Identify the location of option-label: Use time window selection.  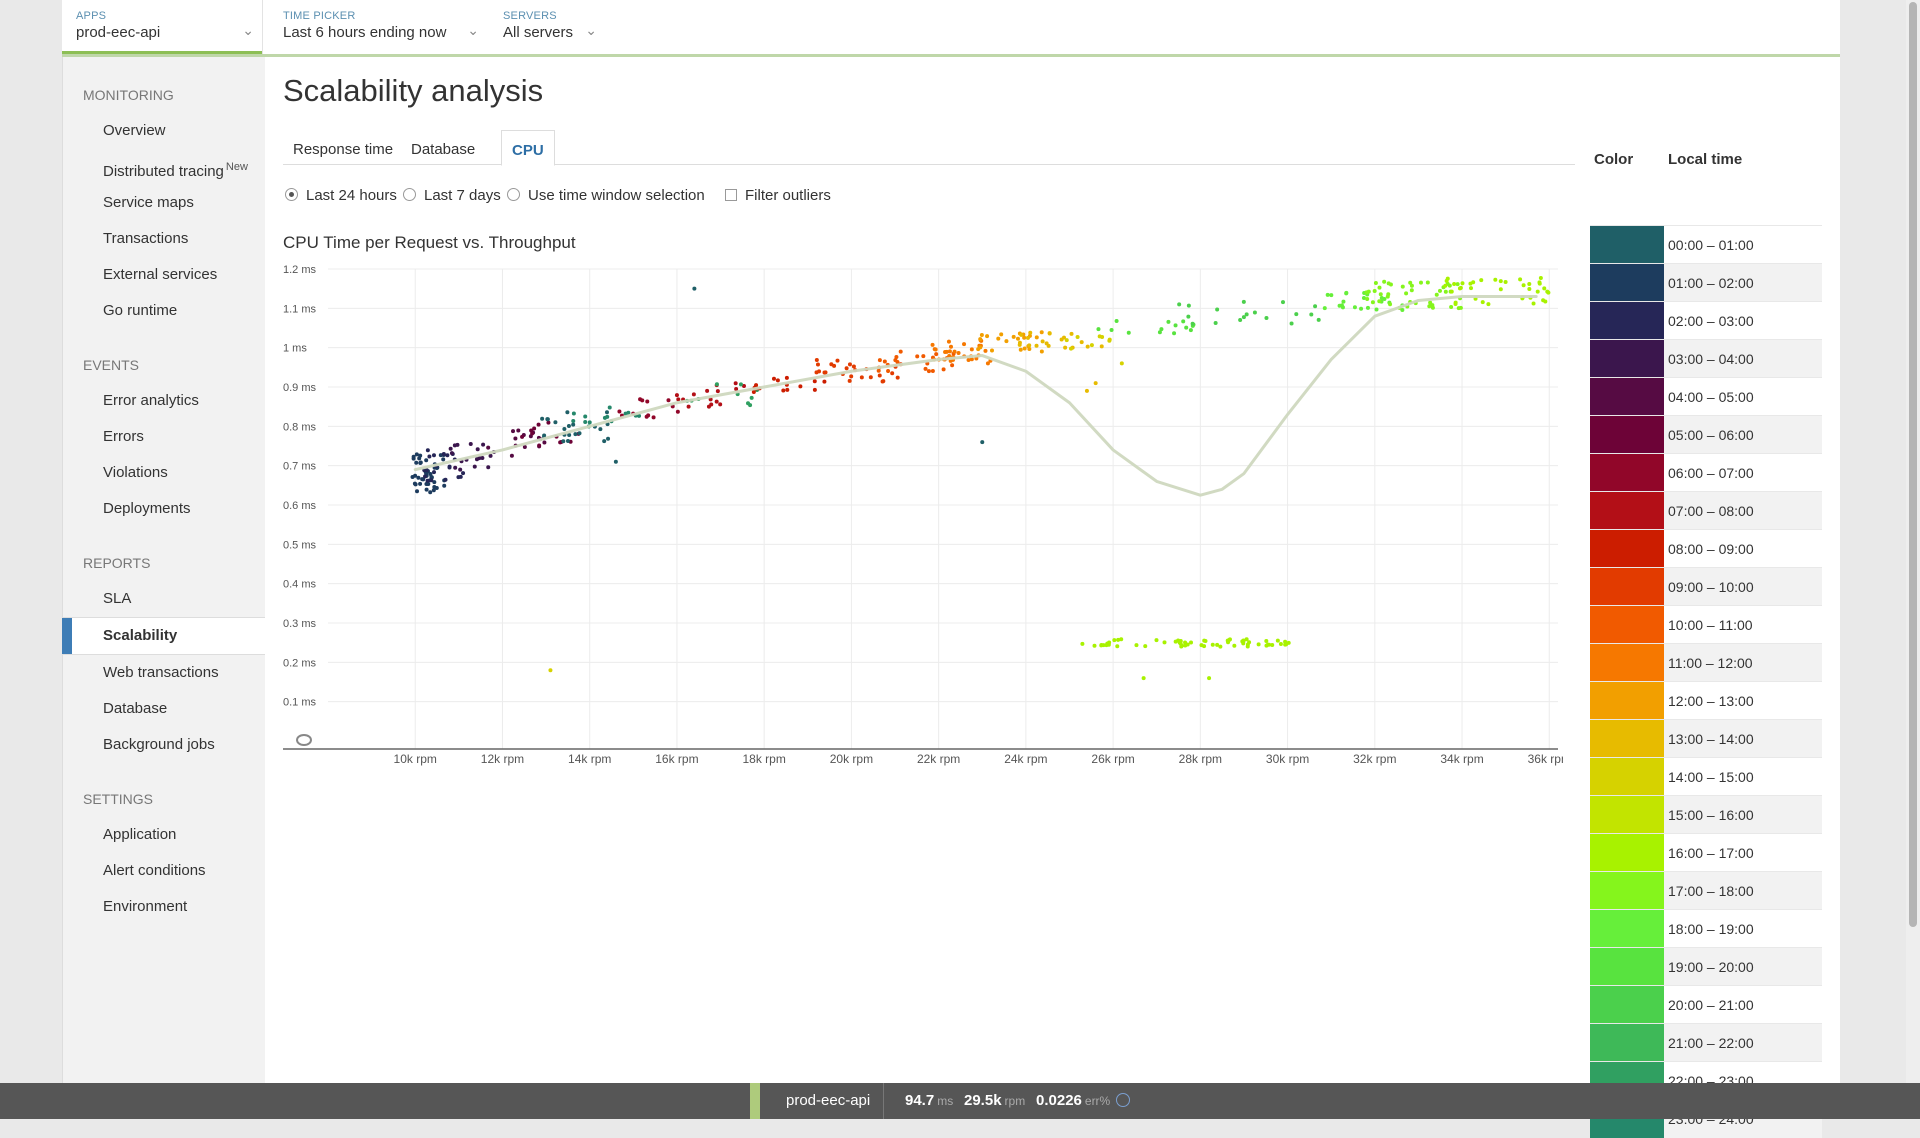
(616, 195).